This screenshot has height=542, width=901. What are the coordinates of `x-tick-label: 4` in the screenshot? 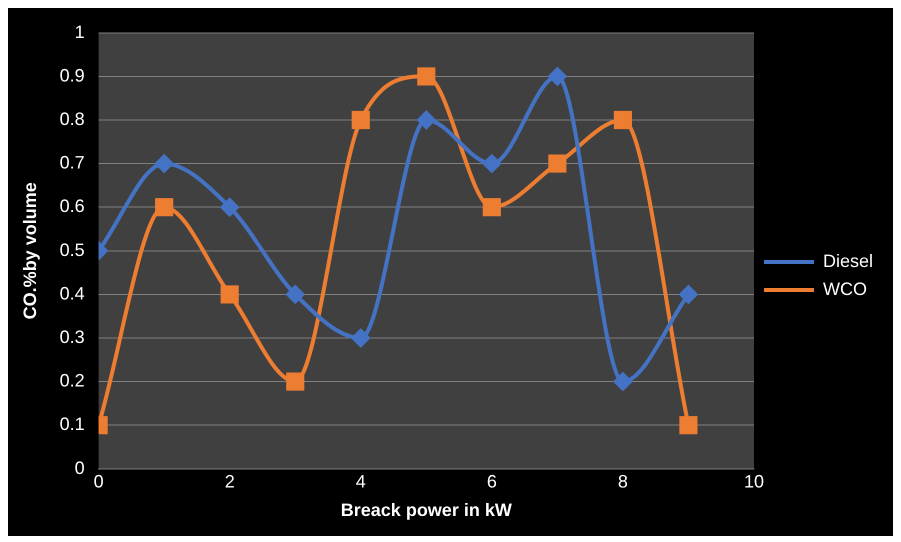 It's located at (361, 482).